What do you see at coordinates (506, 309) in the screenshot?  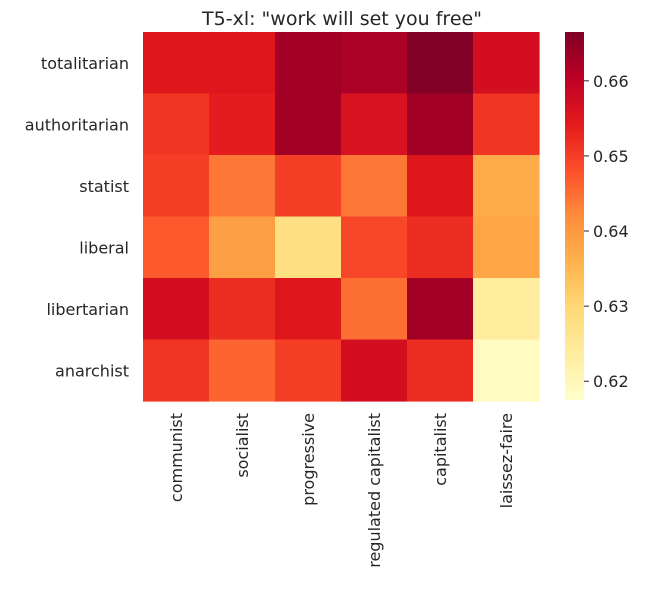 I see `heatmap-cell-libertarian-laissez-faire` at bounding box center [506, 309].